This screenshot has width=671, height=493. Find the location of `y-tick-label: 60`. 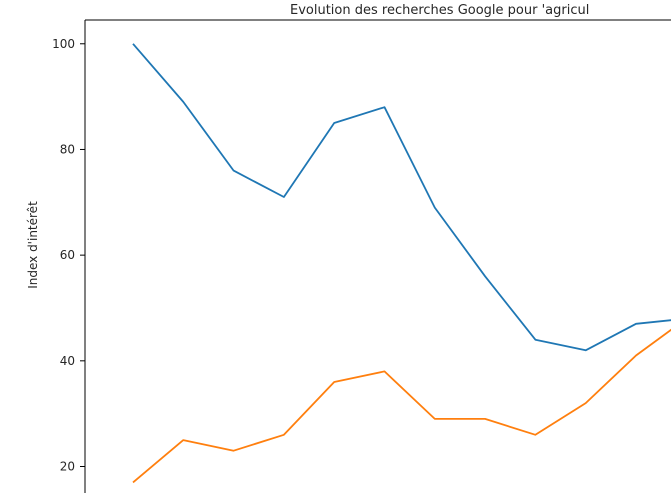

y-tick-label: 60 is located at coordinates (67, 255).